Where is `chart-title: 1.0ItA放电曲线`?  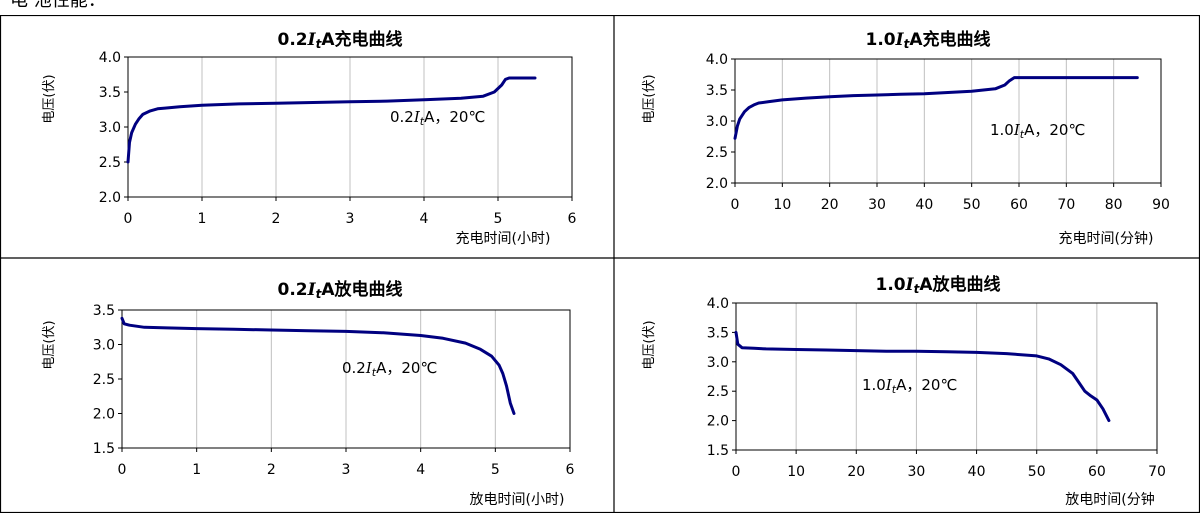
chart-title: 1.0ItA放电曲线 is located at coordinates (938, 285).